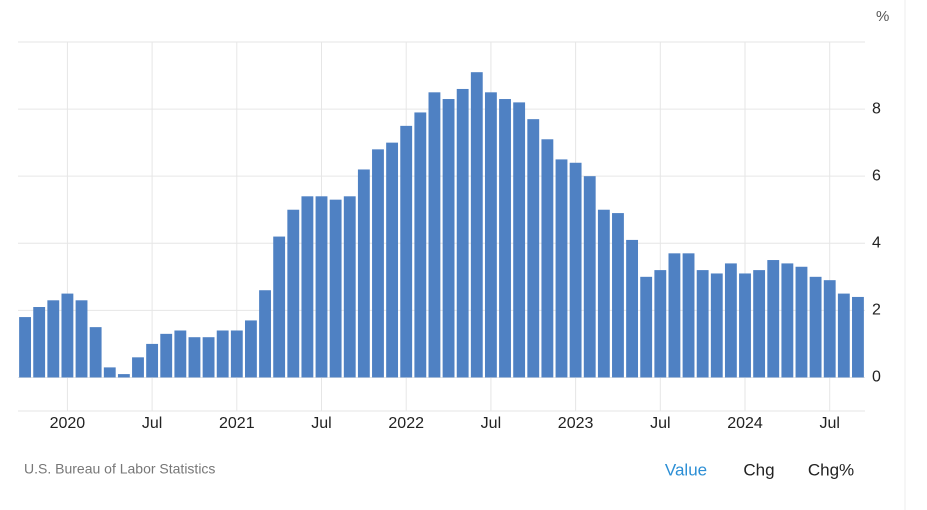  Describe the element at coordinates (876, 377) in the screenshot. I see `y-tick-label: 0` at that location.